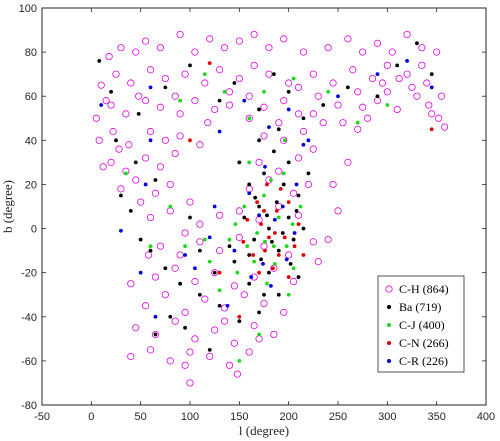  What do you see at coordinates (31, 185) in the screenshot?
I see `y-tick-label: 20` at bounding box center [31, 185].